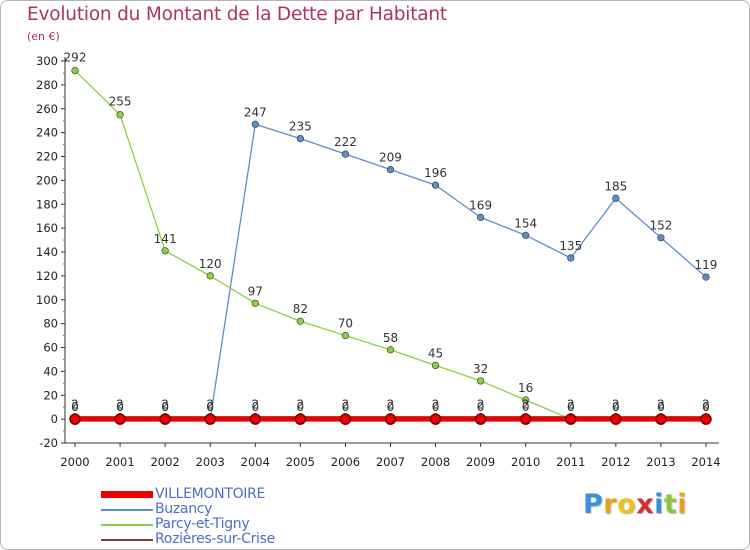 The width and height of the screenshot is (750, 550). What do you see at coordinates (210, 494) in the screenshot?
I see `legend-label: VILLEMONTOIRE` at bounding box center [210, 494].